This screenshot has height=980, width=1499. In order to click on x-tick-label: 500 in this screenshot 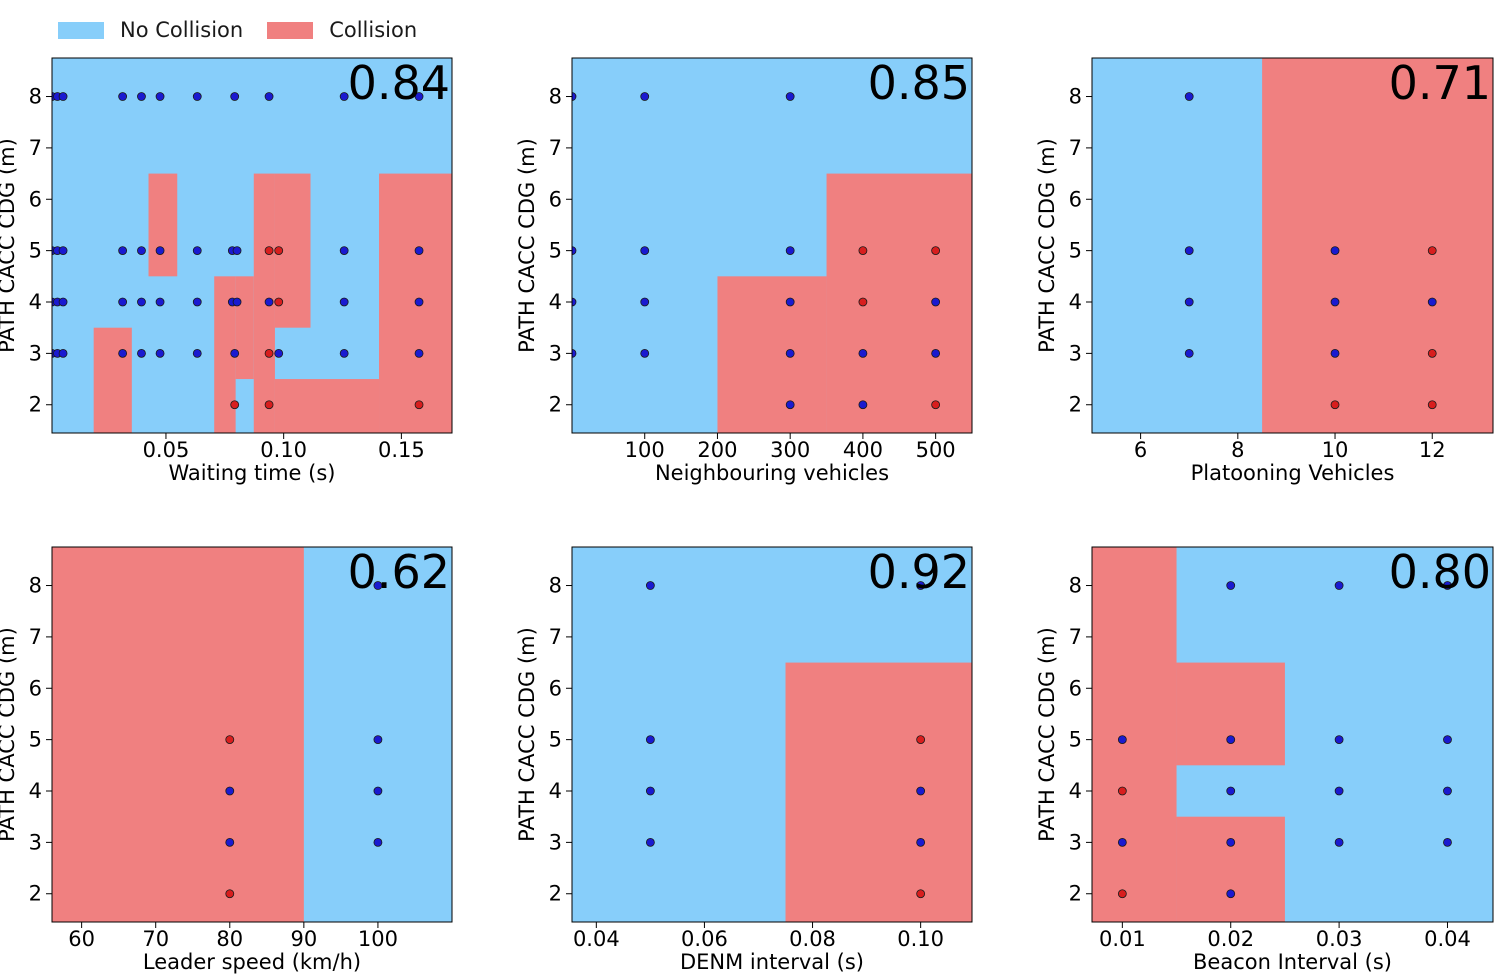, I will do `click(936, 450)`.